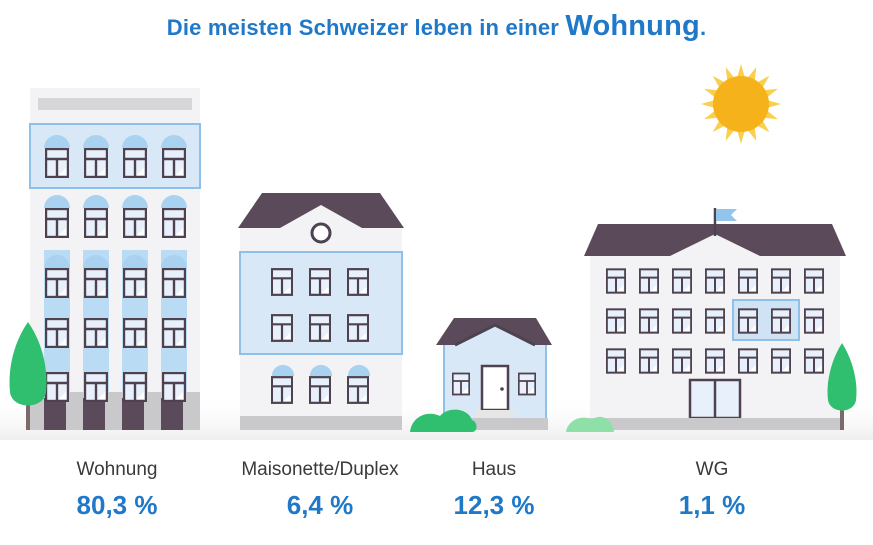 The height and width of the screenshot is (545, 873). What do you see at coordinates (366, 27) in the screenshot?
I see `title-prefix: Die meisten Schweizer leben in einer` at bounding box center [366, 27].